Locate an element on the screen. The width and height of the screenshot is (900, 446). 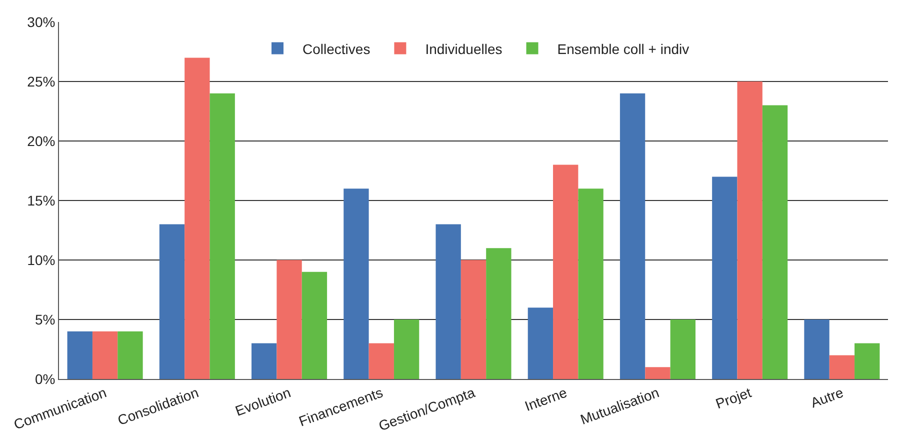
x-tick-label: Interne is located at coordinates (546, 399).